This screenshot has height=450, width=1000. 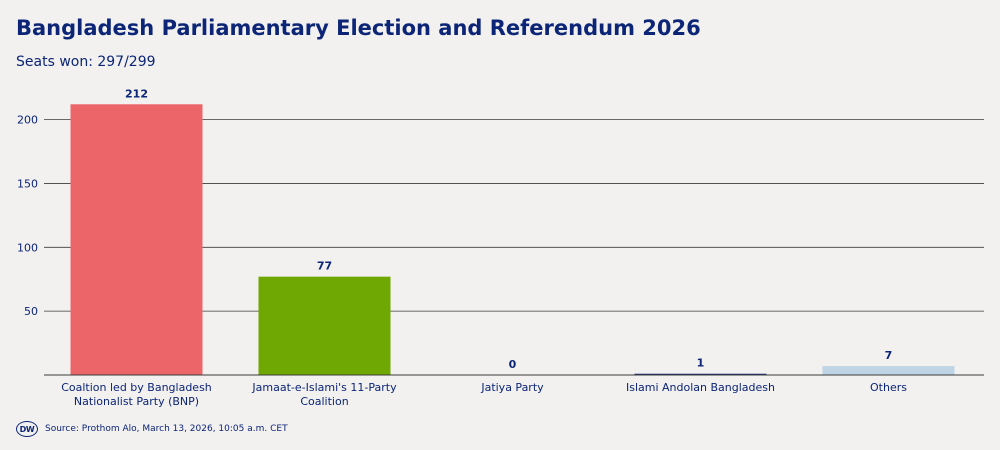 I want to click on dw-logo: DW, so click(x=27, y=429).